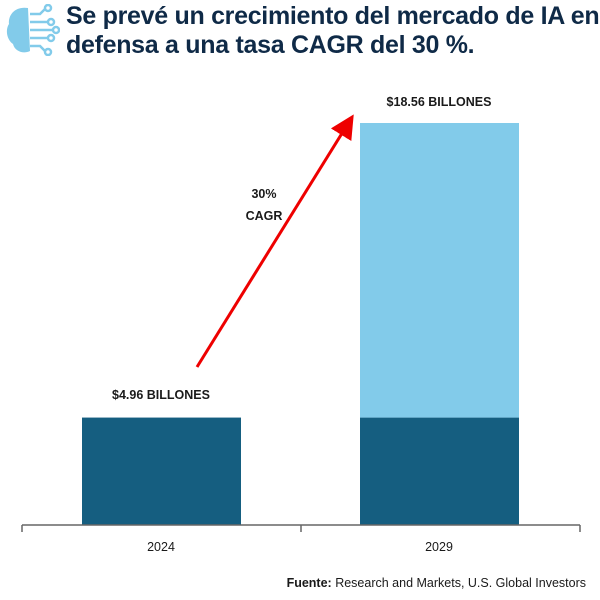 The height and width of the screenshot is (600, 600). What do you see at coordinates (439, 102) in the screenshot?
I see `data-label: $18.56 BILLONES` at bounding box center [439, 102].